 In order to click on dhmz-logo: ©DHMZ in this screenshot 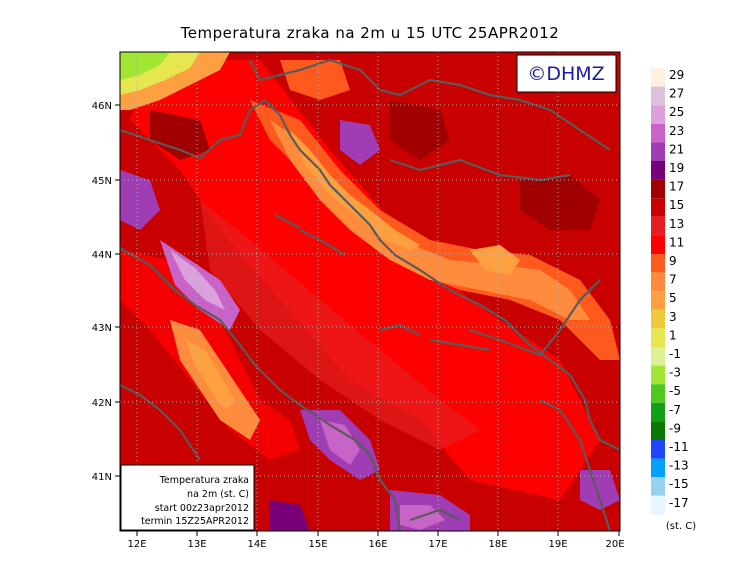, I will do `click(566, 73)`.